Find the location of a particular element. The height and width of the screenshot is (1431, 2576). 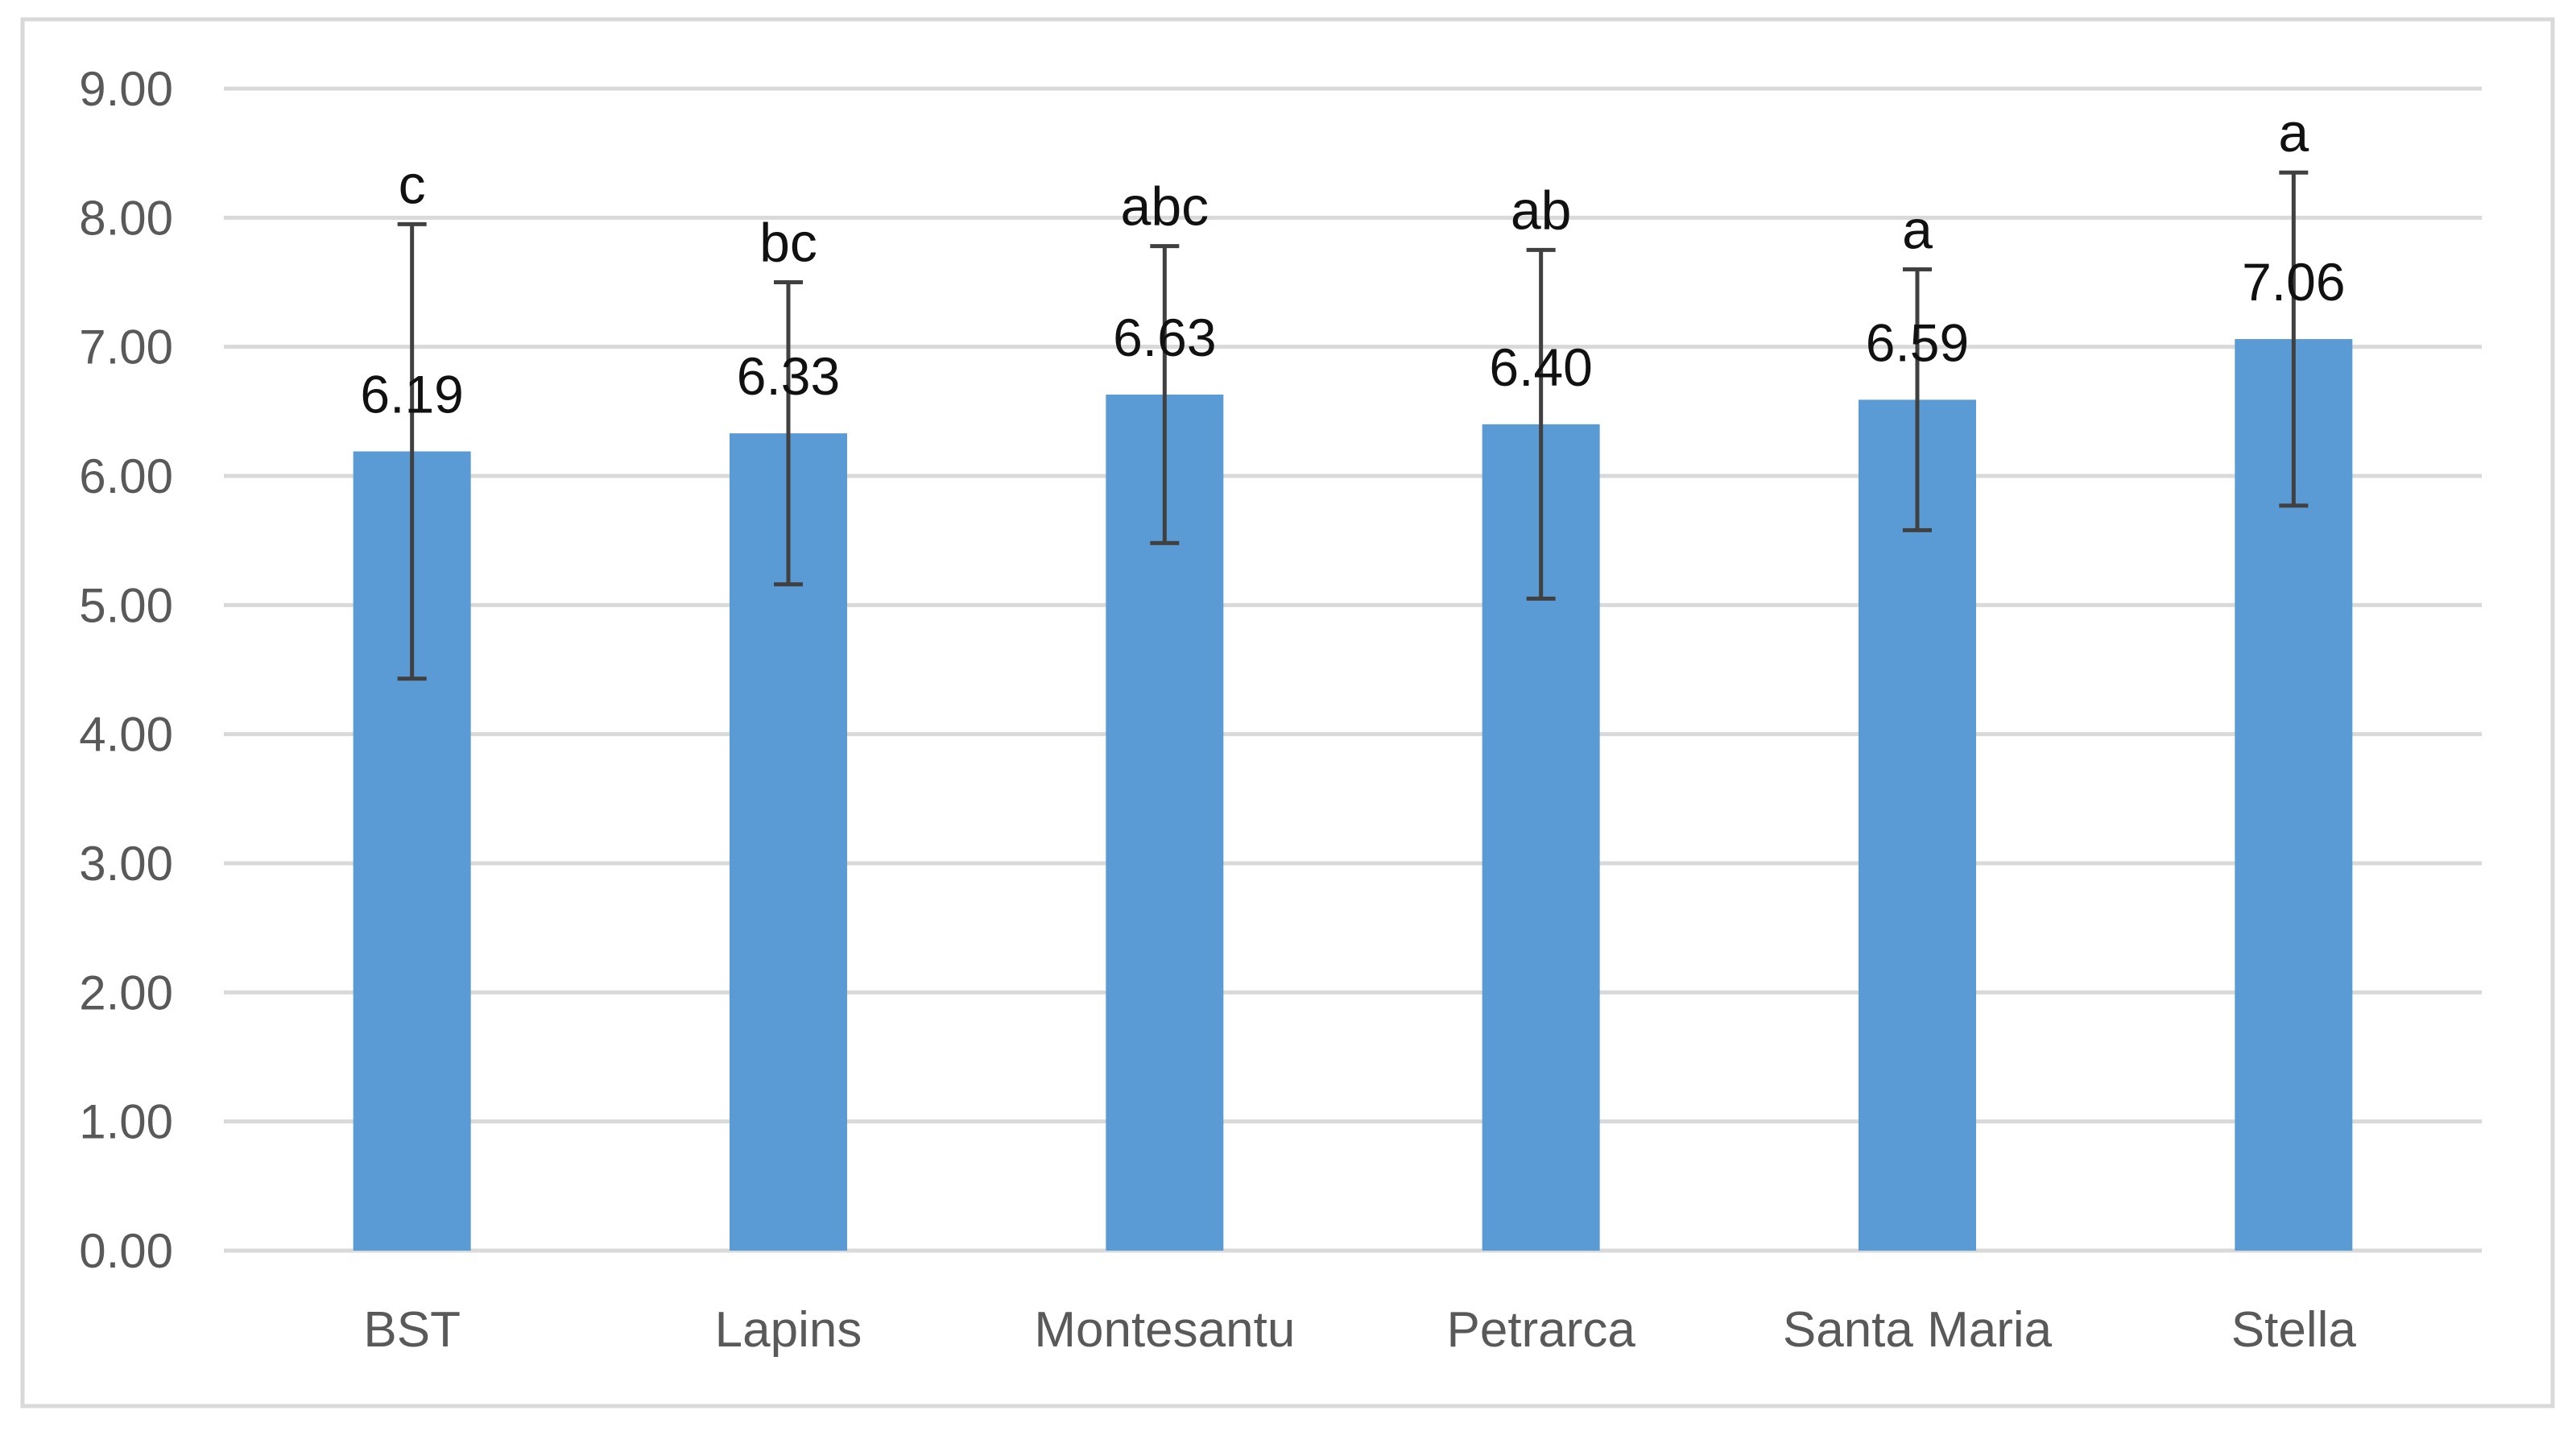

x-category-label: Stella is located at coordinates (2294, 1330).